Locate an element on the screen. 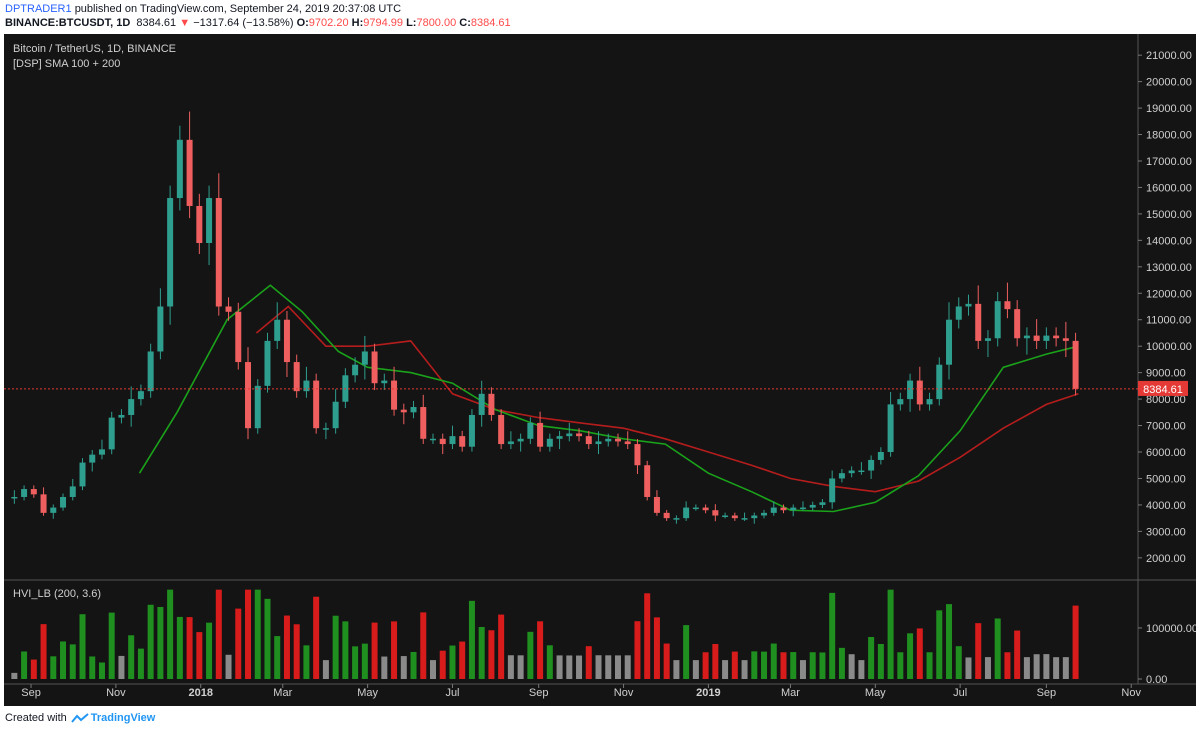 The image size is (1200, 732). price-tick-label: 6000.00 is located at coordinates (1166, 453).